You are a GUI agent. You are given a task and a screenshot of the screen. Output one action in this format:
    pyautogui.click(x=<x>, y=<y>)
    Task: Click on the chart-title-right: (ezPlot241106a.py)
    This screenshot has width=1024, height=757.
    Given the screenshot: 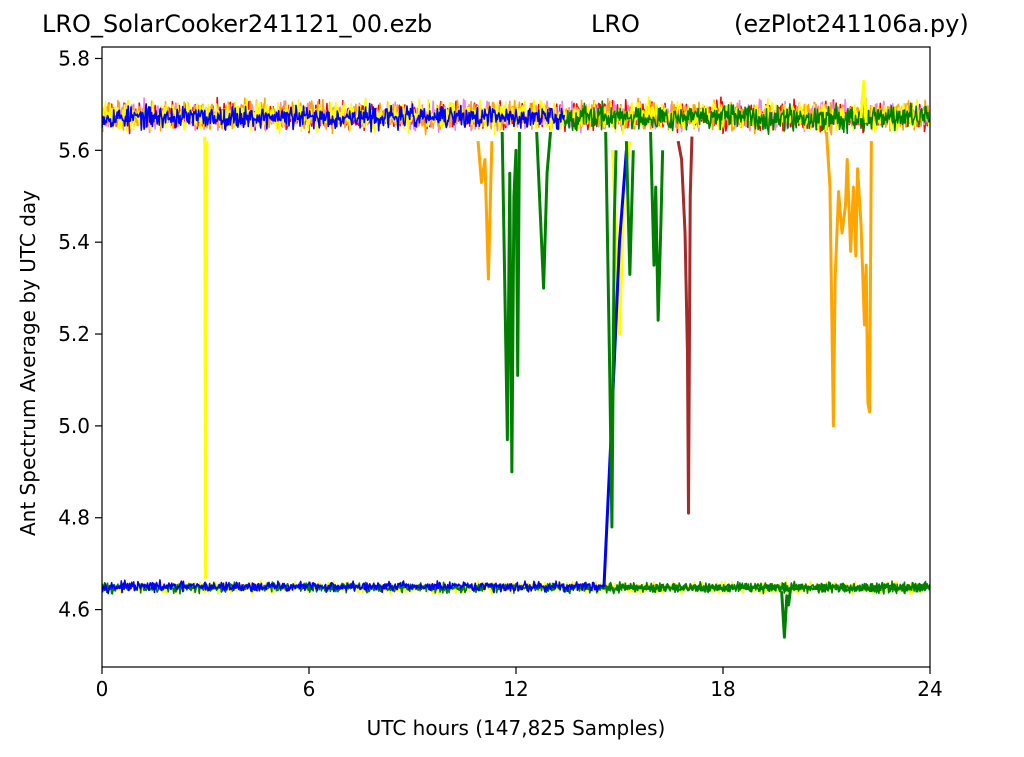 What is the action you would take?
    pyautogui.click(x=851, y=24)
    